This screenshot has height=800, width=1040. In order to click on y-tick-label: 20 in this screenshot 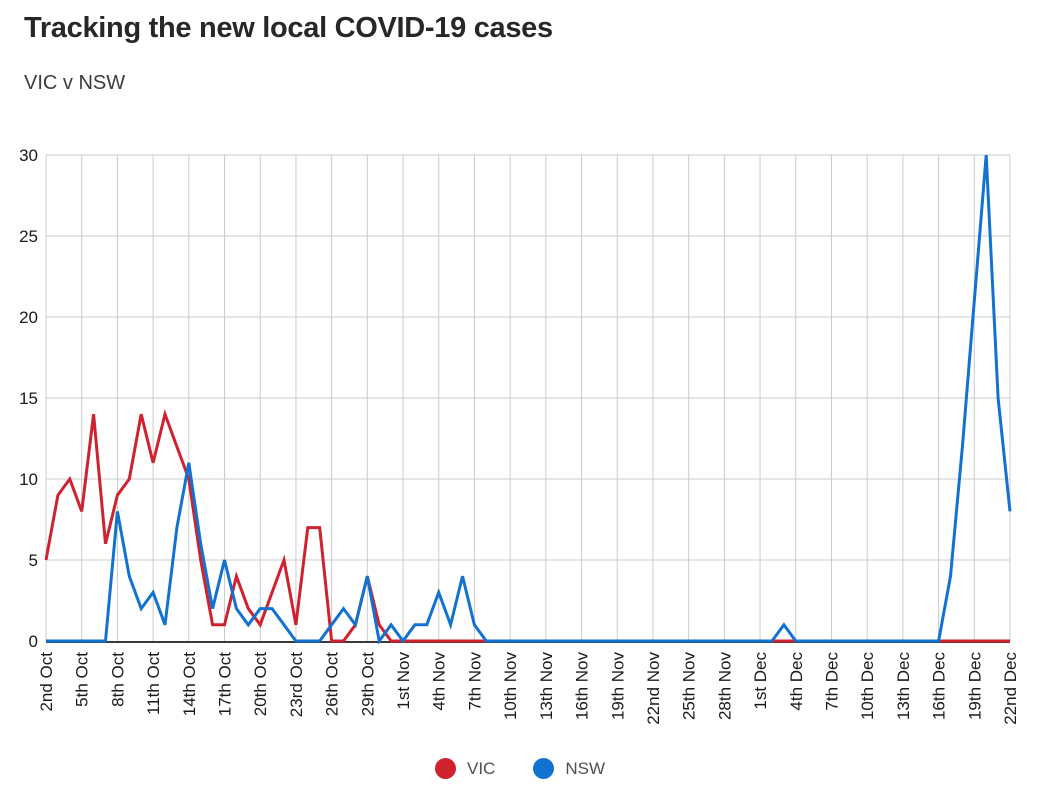, I will do `click(28, 317)`.